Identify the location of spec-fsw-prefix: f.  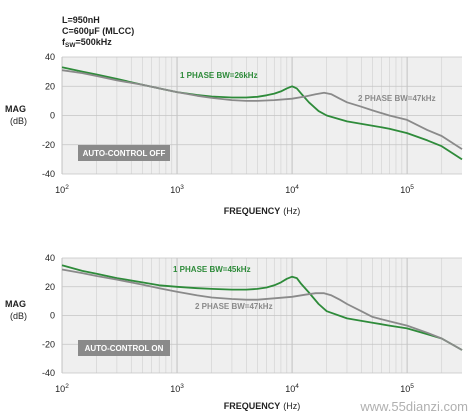
(64, 42).